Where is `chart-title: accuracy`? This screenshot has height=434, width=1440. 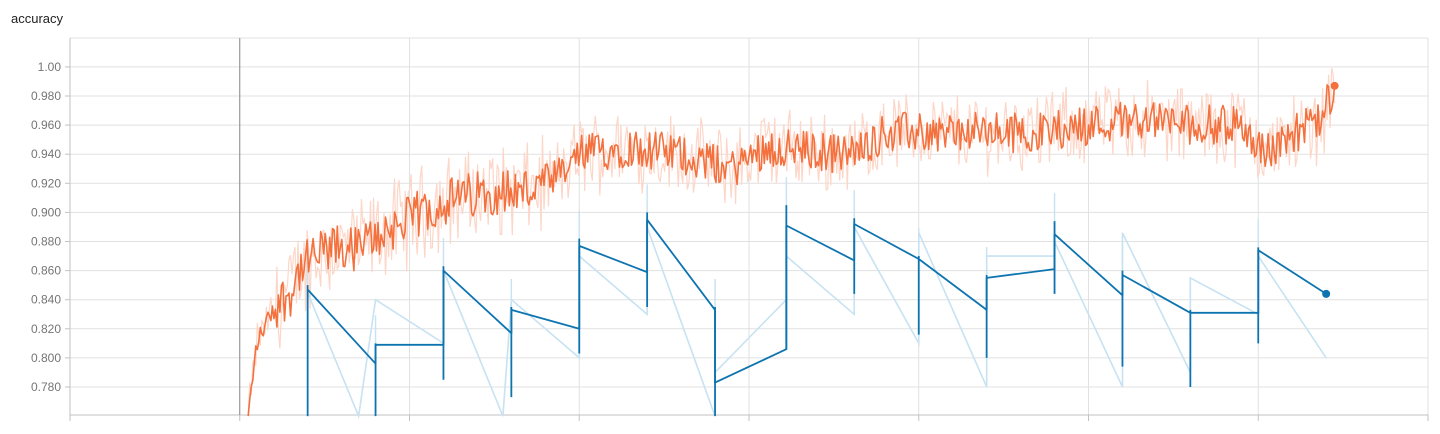 chart-title: accuracy is located at coordinates (37, 18).